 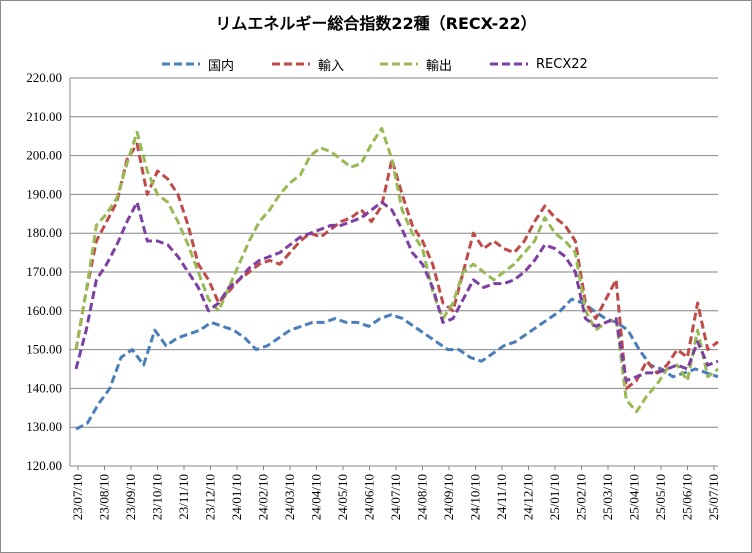 I want to click on x-tick-label: 25/01/10, so click(x=554, y=497).